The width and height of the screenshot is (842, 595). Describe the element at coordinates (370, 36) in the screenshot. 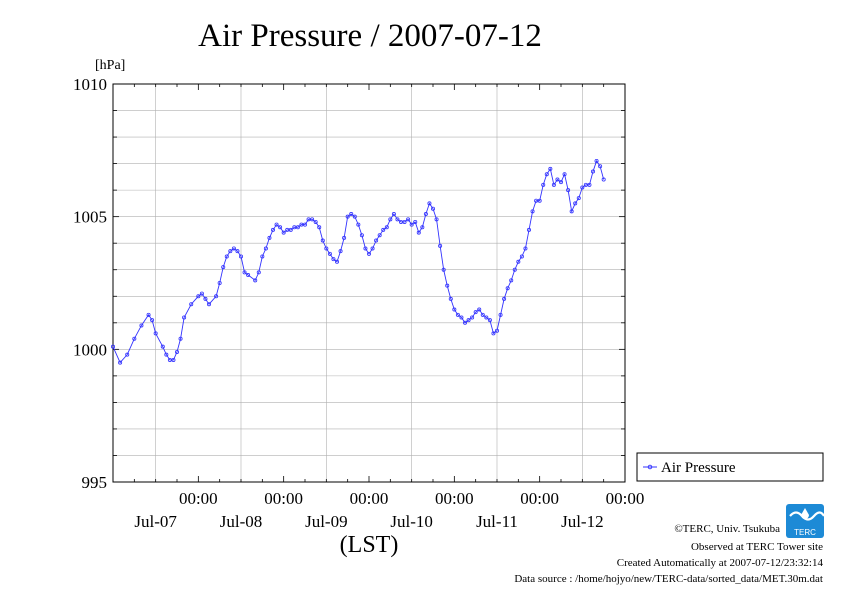

I see `chart-title: Air Pressure / 2007-07-12` at that location.